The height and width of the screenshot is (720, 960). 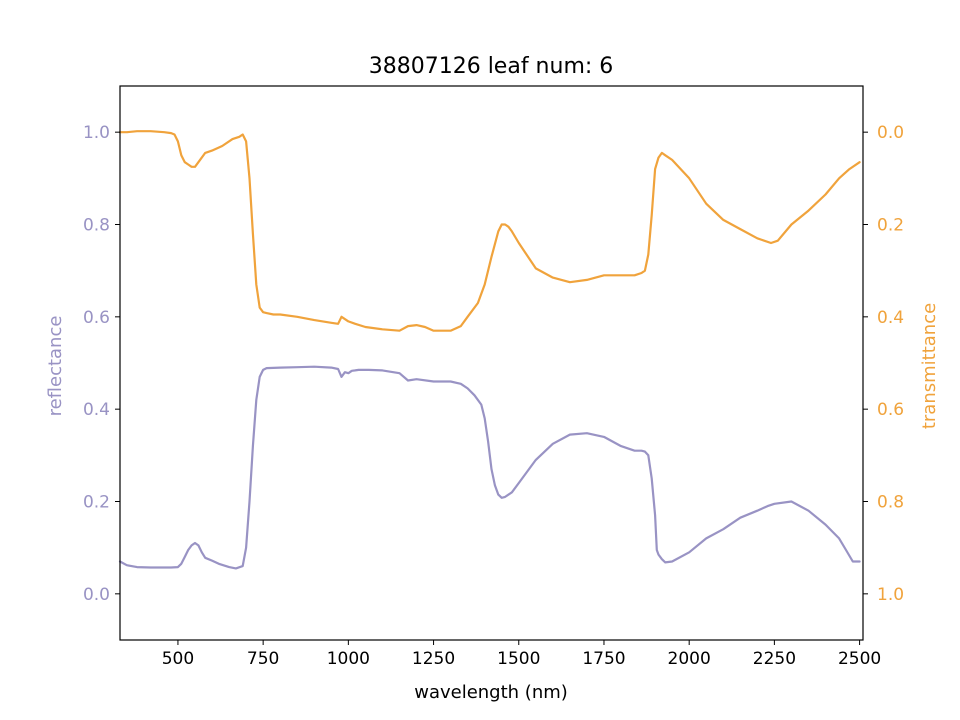 What do you see at coordinates (96, 503) in the screenshot?
I see `y-left-tick-label: 0.2` at bounding box center [96, 503].